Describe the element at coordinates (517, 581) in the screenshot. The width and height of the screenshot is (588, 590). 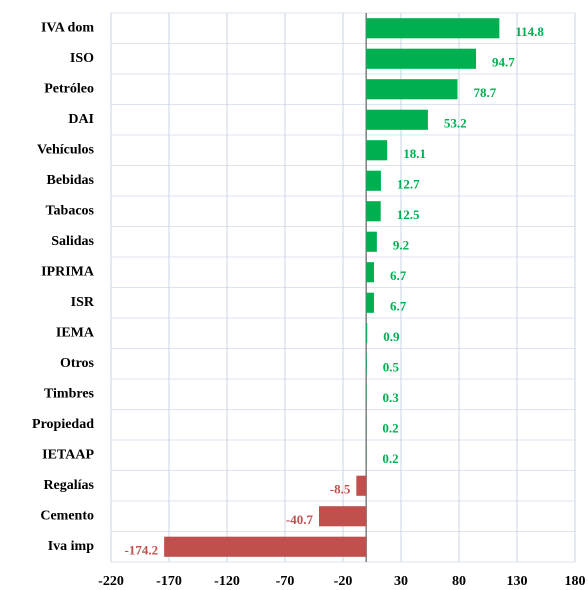
I see `x-tick-label: 130` at that location.